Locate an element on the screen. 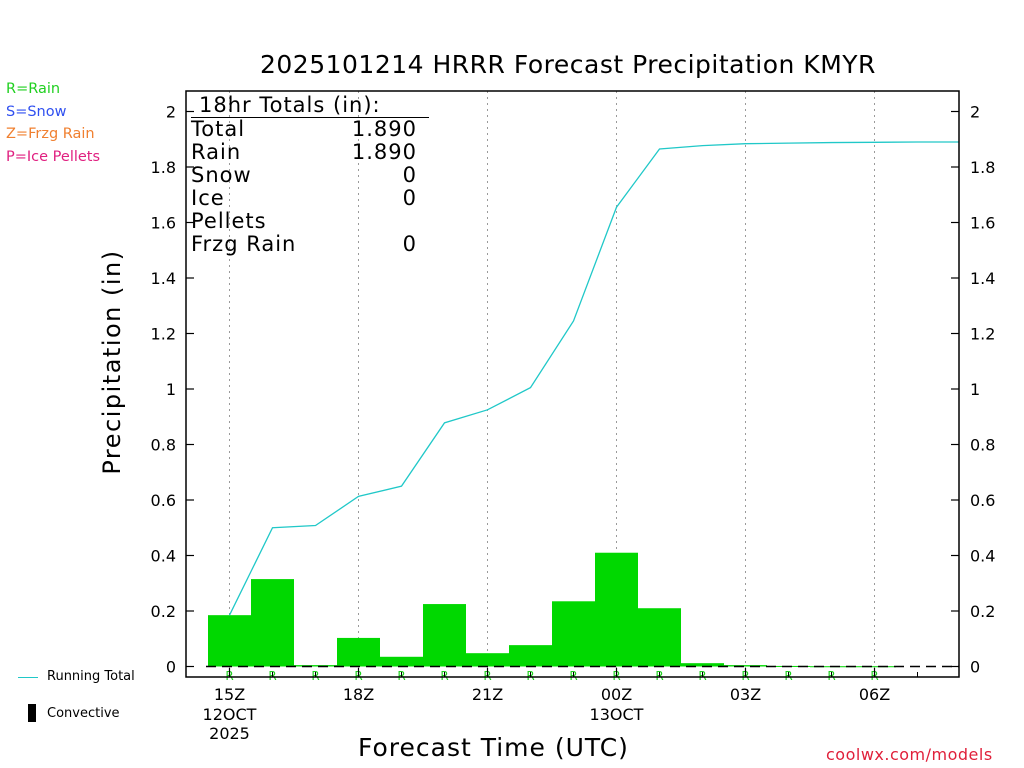  y-tick-label: 2 is located at coordinates (171, 112).